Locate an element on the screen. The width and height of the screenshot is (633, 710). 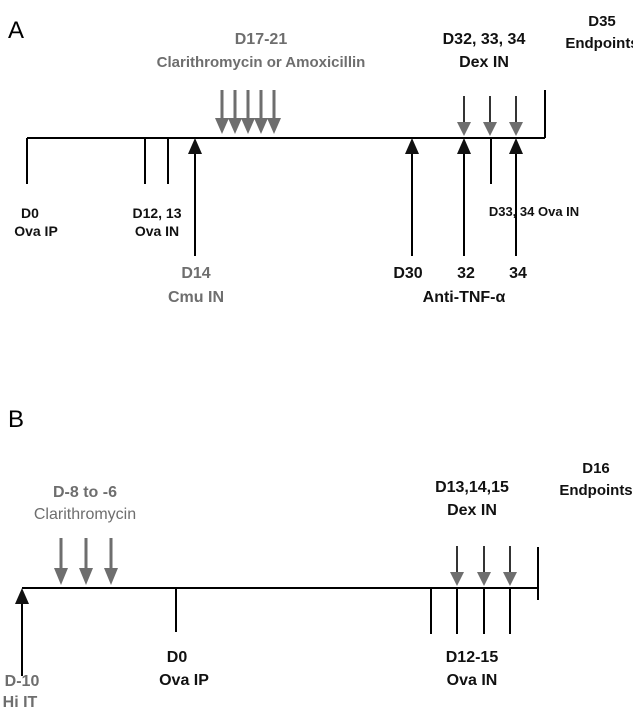
panel-a-d14-day: D14 is located at coordinates (195, 273).